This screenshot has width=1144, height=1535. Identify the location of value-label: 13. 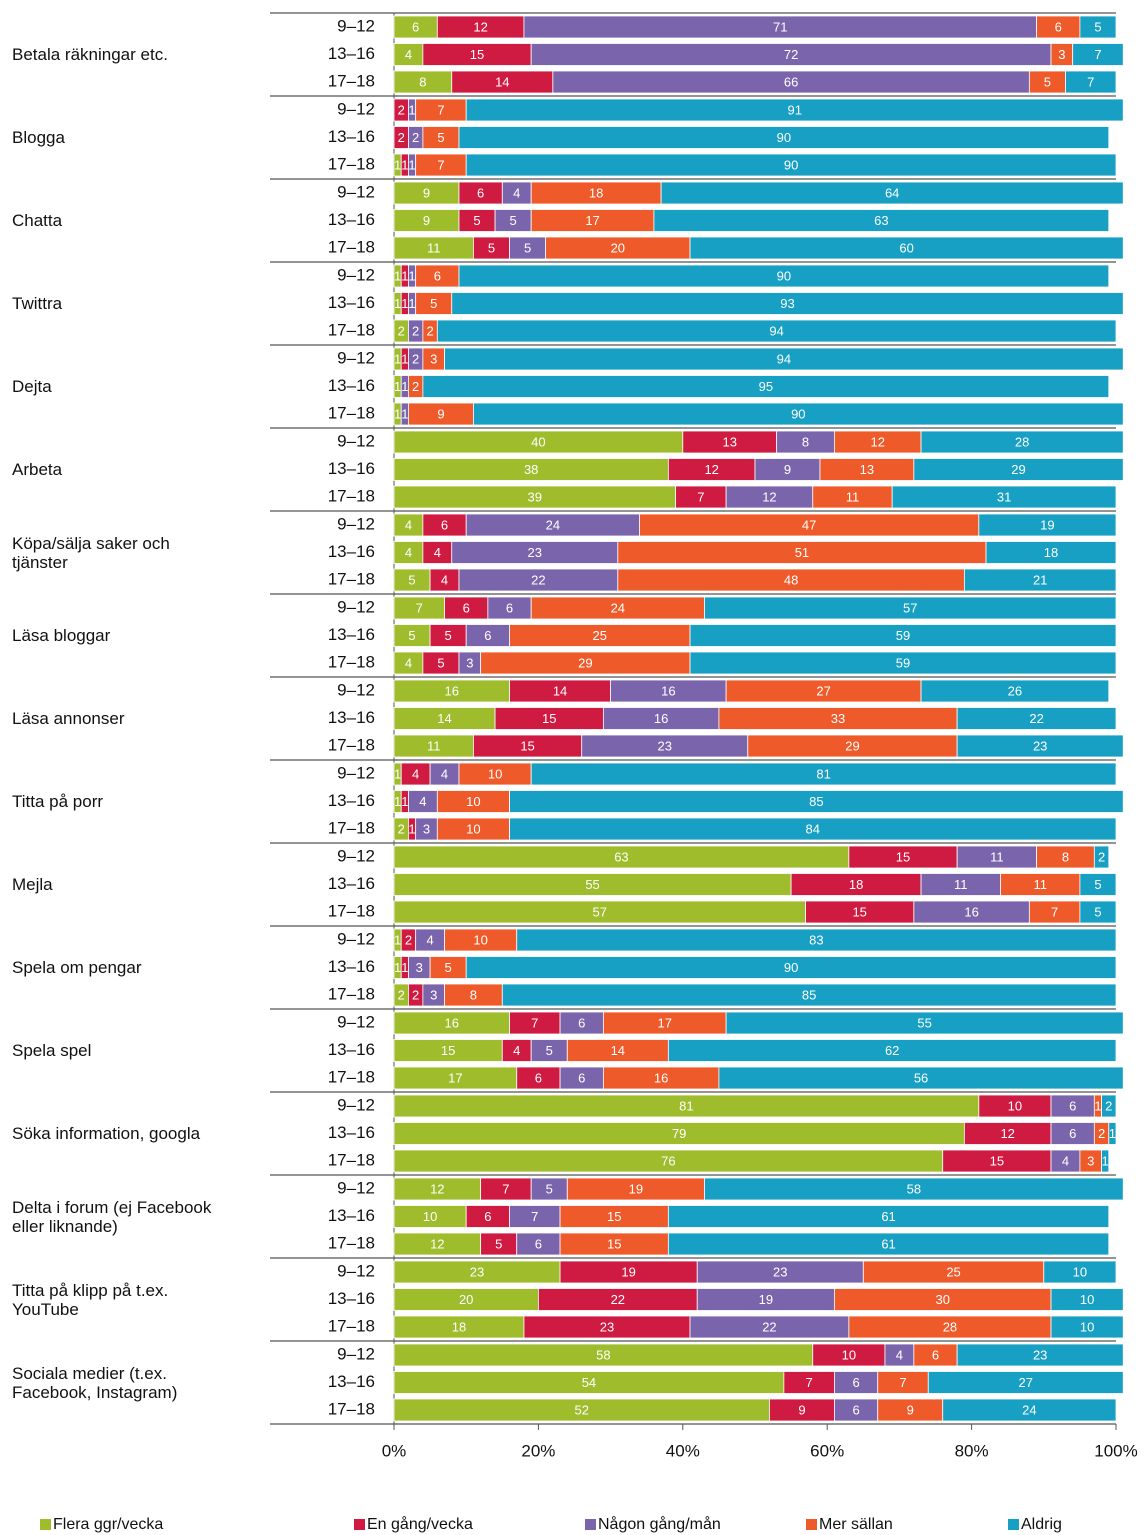
(867, 469).